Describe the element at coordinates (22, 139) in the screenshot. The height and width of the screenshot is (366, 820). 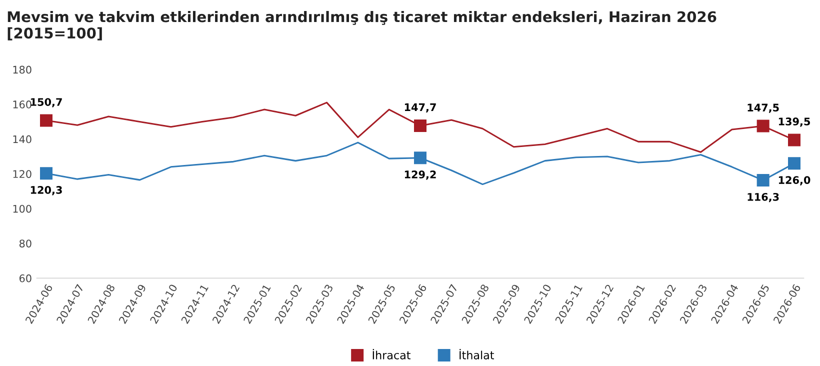
I see `y-tick-label: 140` at that location.